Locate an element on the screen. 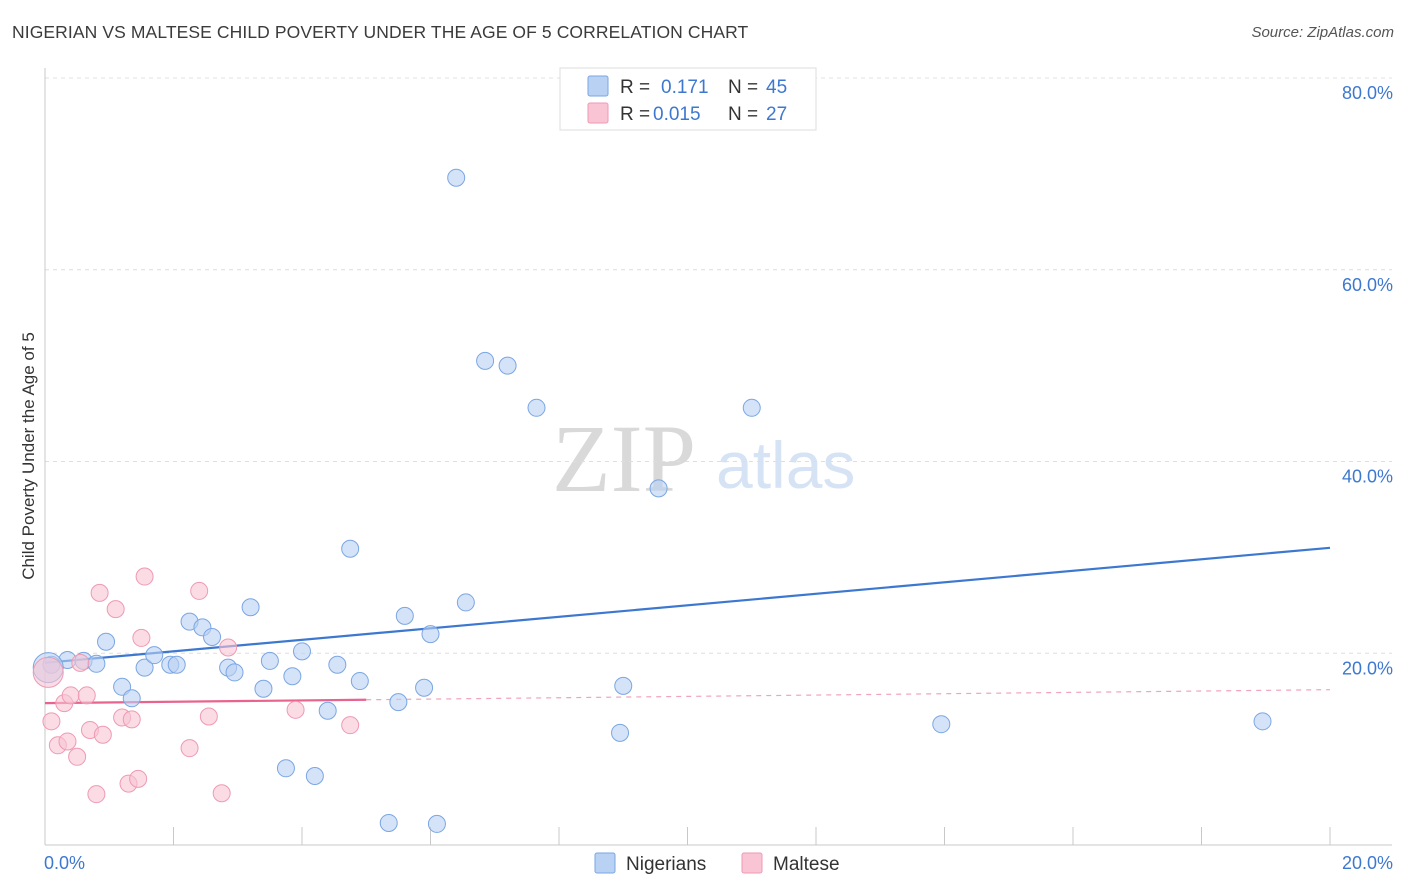 Image resolution: width=1406 pixels, height=892 pixels. trend-line-maltese is located at coordinates (205, 701).